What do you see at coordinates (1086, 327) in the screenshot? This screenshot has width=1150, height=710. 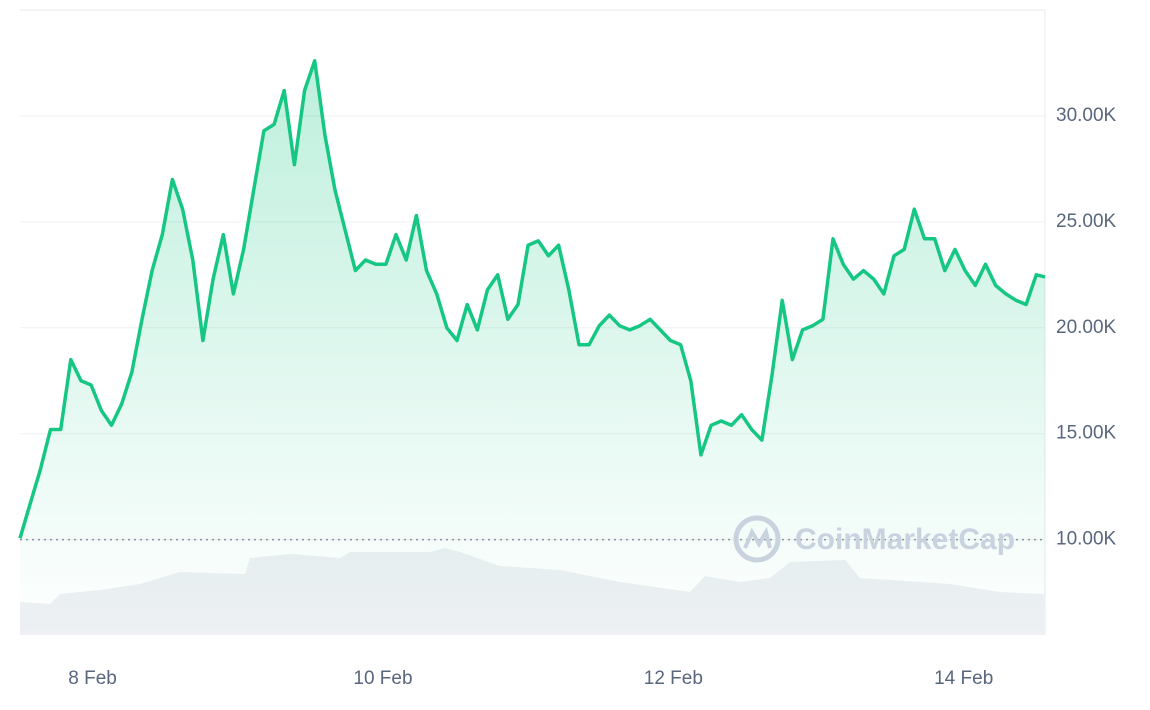 I see `y-tick-label: 20.00K` at bounding box center [1086, 327].